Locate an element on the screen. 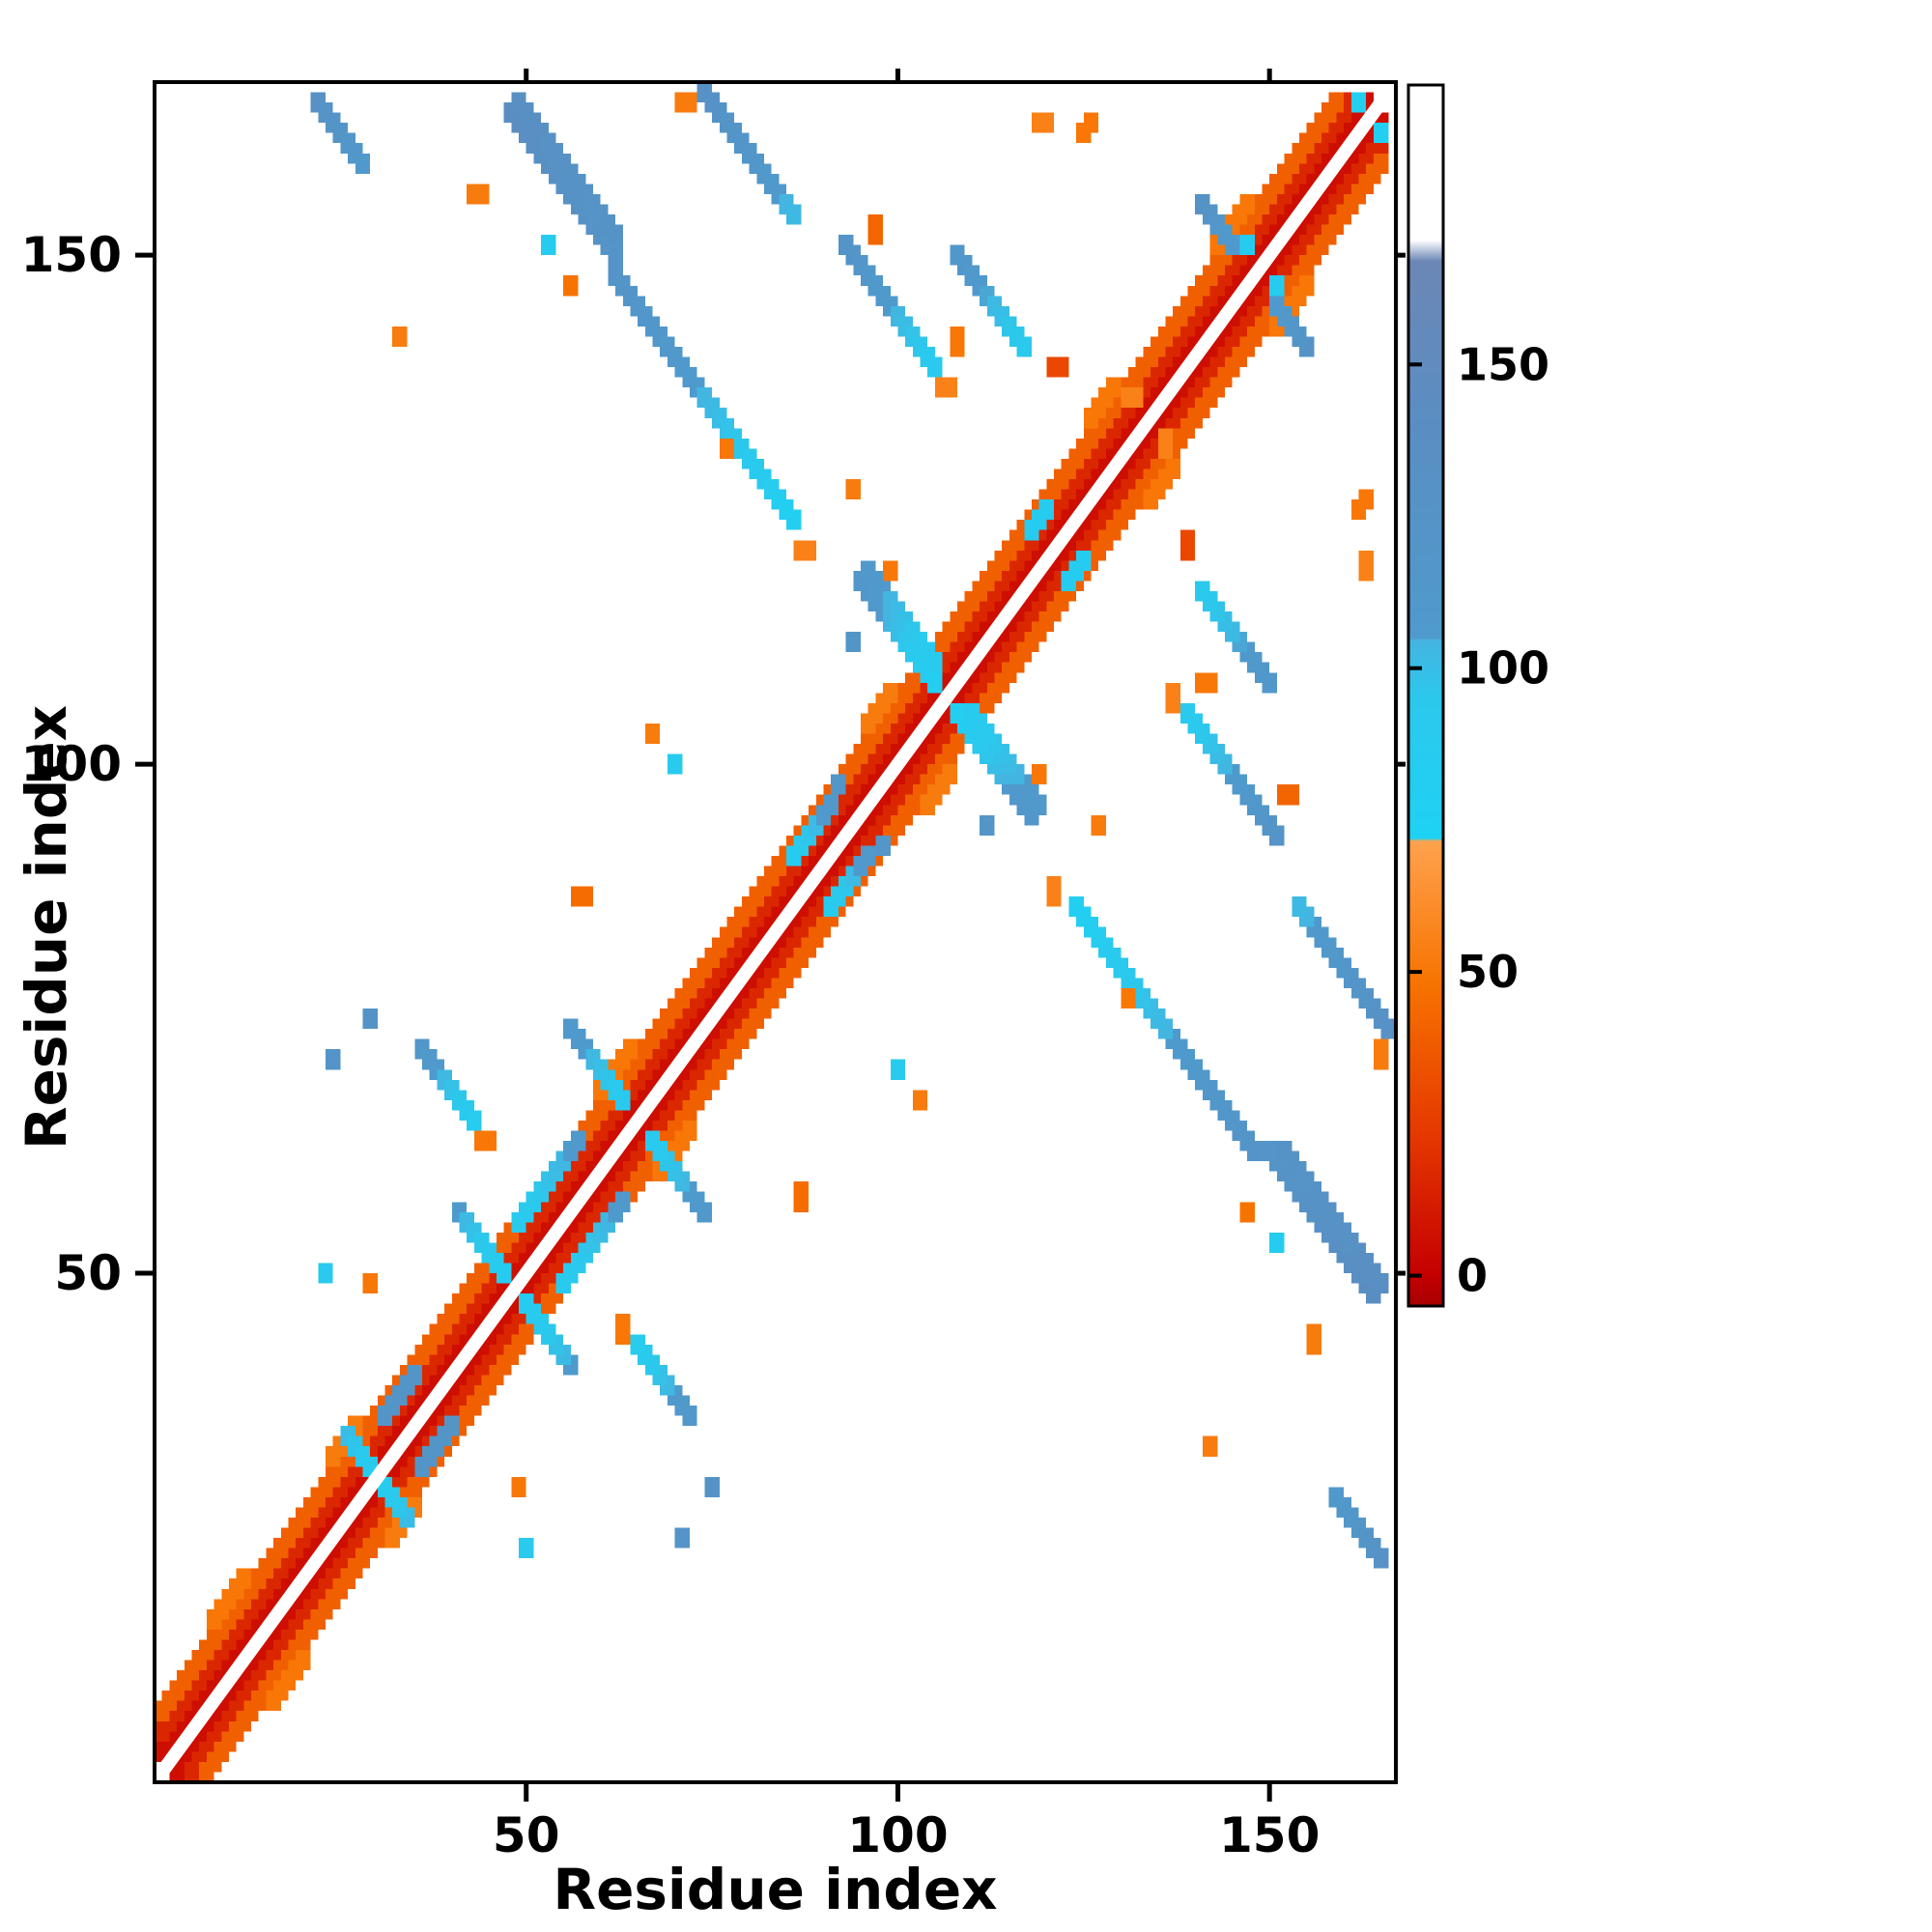  y-tick-label: 100 is located at coordinates (71, 764).